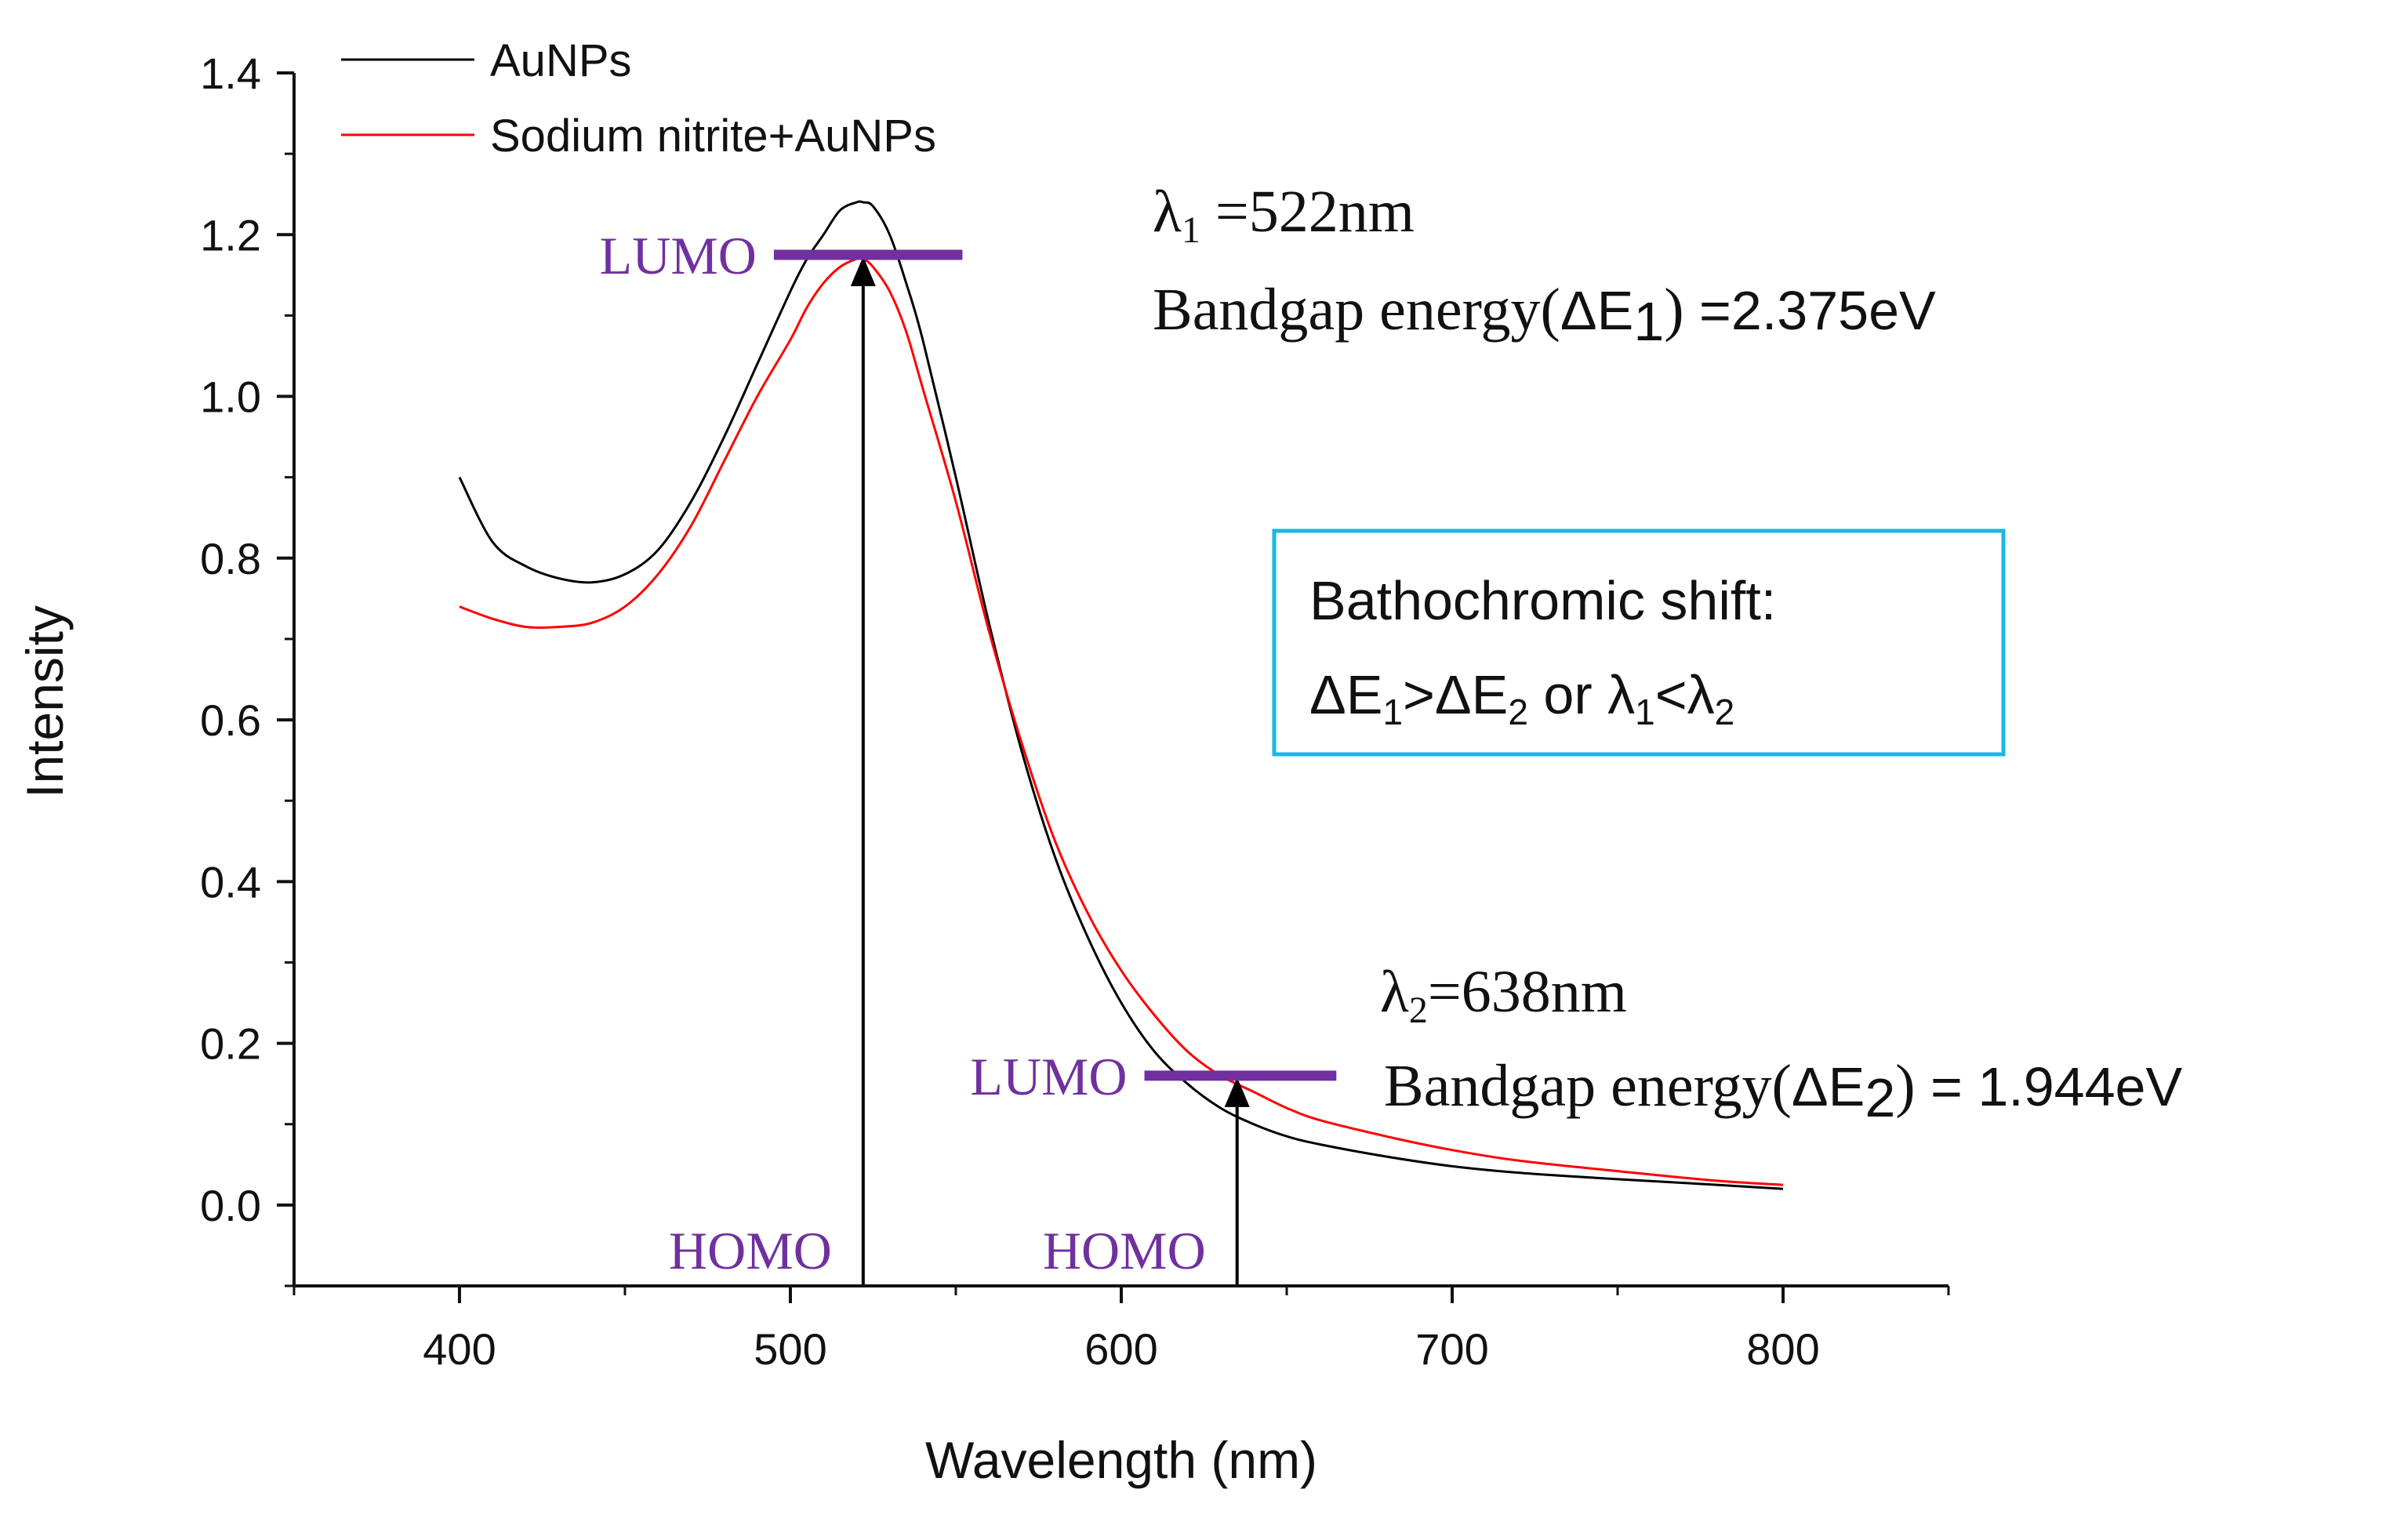  Describe the element at coordinates (230, 397) in the screenshot. I see `y-tick-label: 1.0` at that location.